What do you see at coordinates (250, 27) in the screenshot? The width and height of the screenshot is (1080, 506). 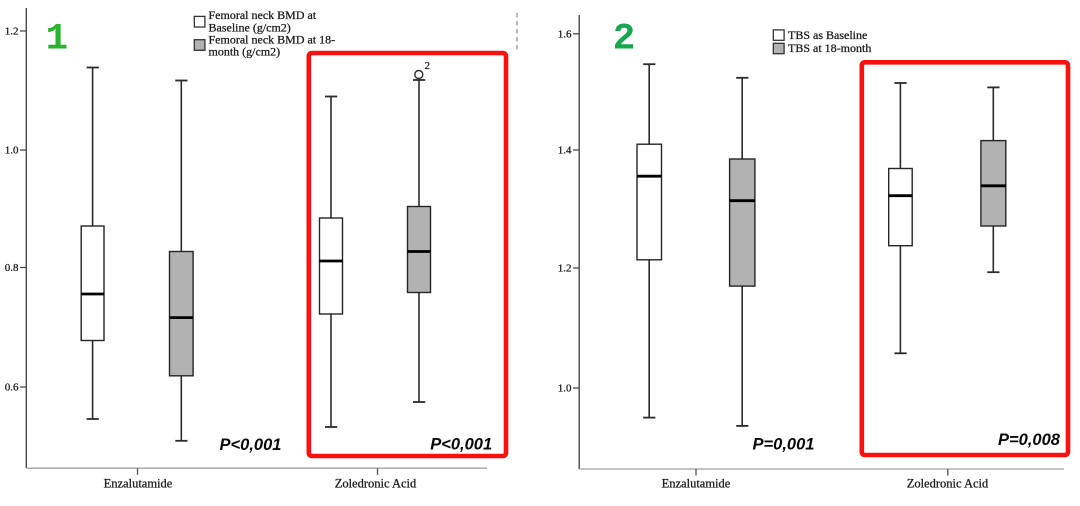 I see `svg-text: Baseline (g/cm2)` at bounding box center [250, 27].